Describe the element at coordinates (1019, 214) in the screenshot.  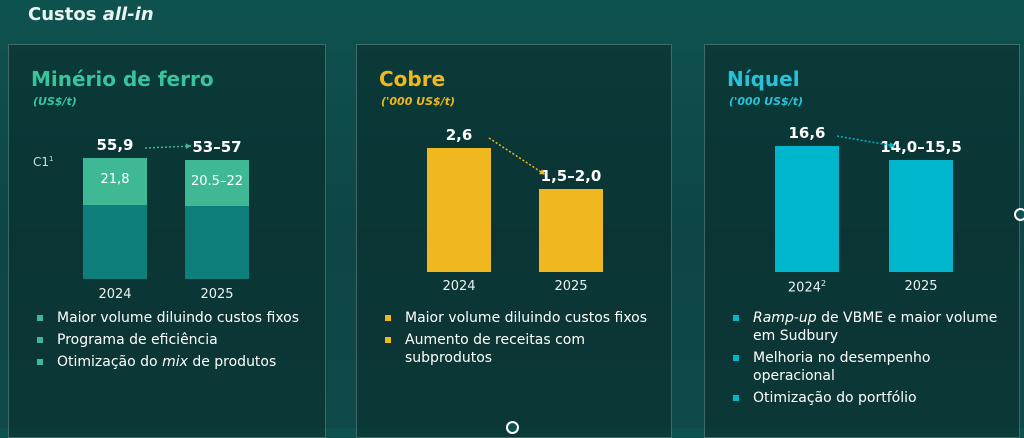
I see `edge-dot-icon` at that location.